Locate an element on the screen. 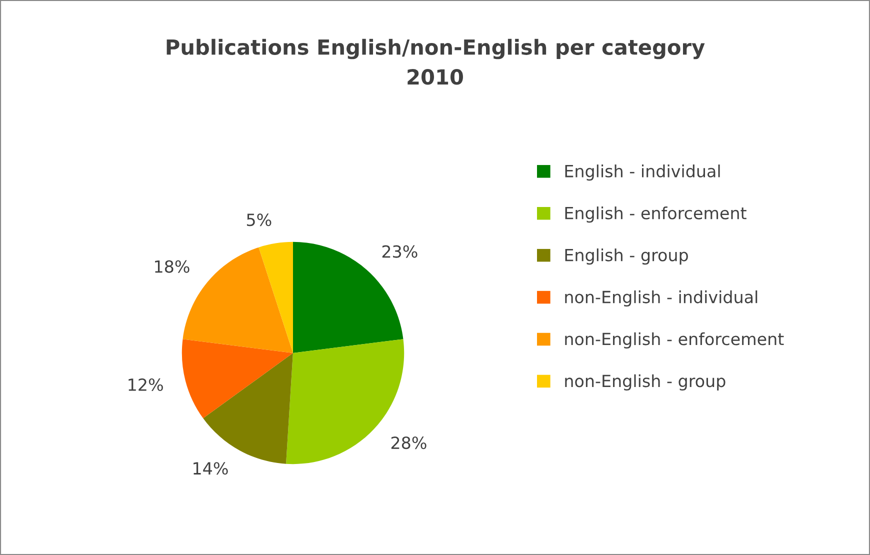 The image size is (870, 555). chart-title: Publications English/non-English per category 2010 is located at coordinates (435, 61).